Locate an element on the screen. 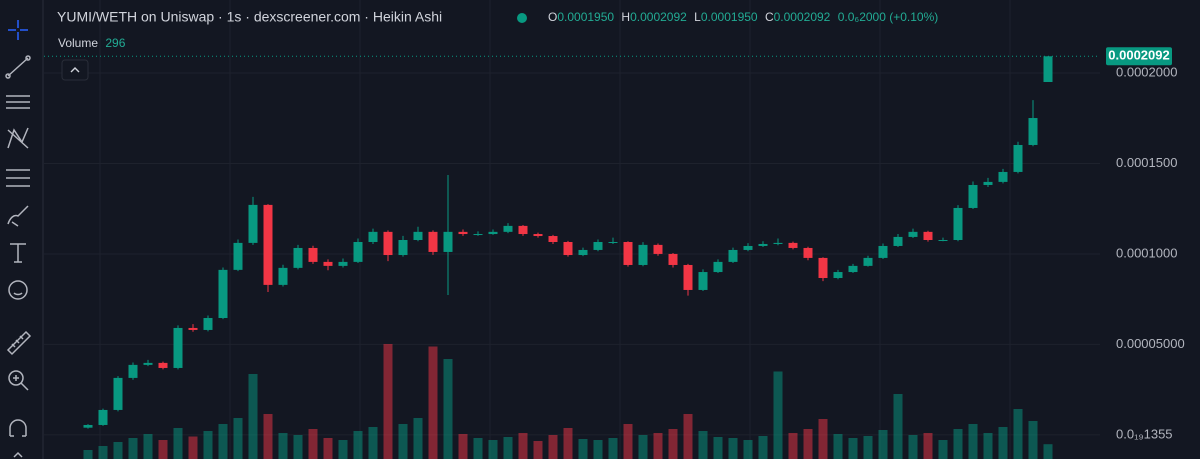  y-tick-label: 0.0001500 is located at coordinates (1146, 162).